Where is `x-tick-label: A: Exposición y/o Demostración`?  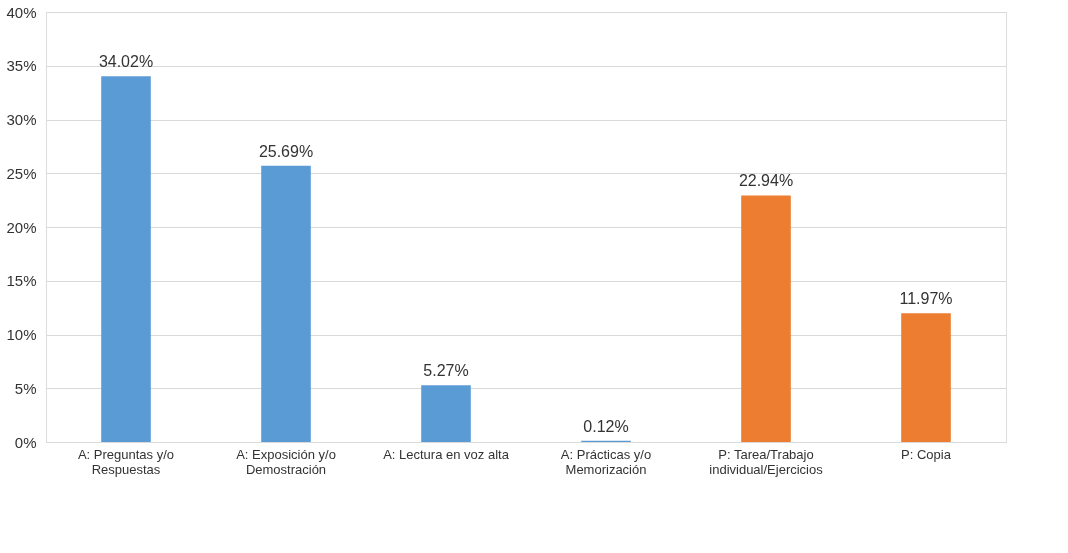
x-tick-label: A: Exposición y/o Demostración is located at coordinates (286, 461).